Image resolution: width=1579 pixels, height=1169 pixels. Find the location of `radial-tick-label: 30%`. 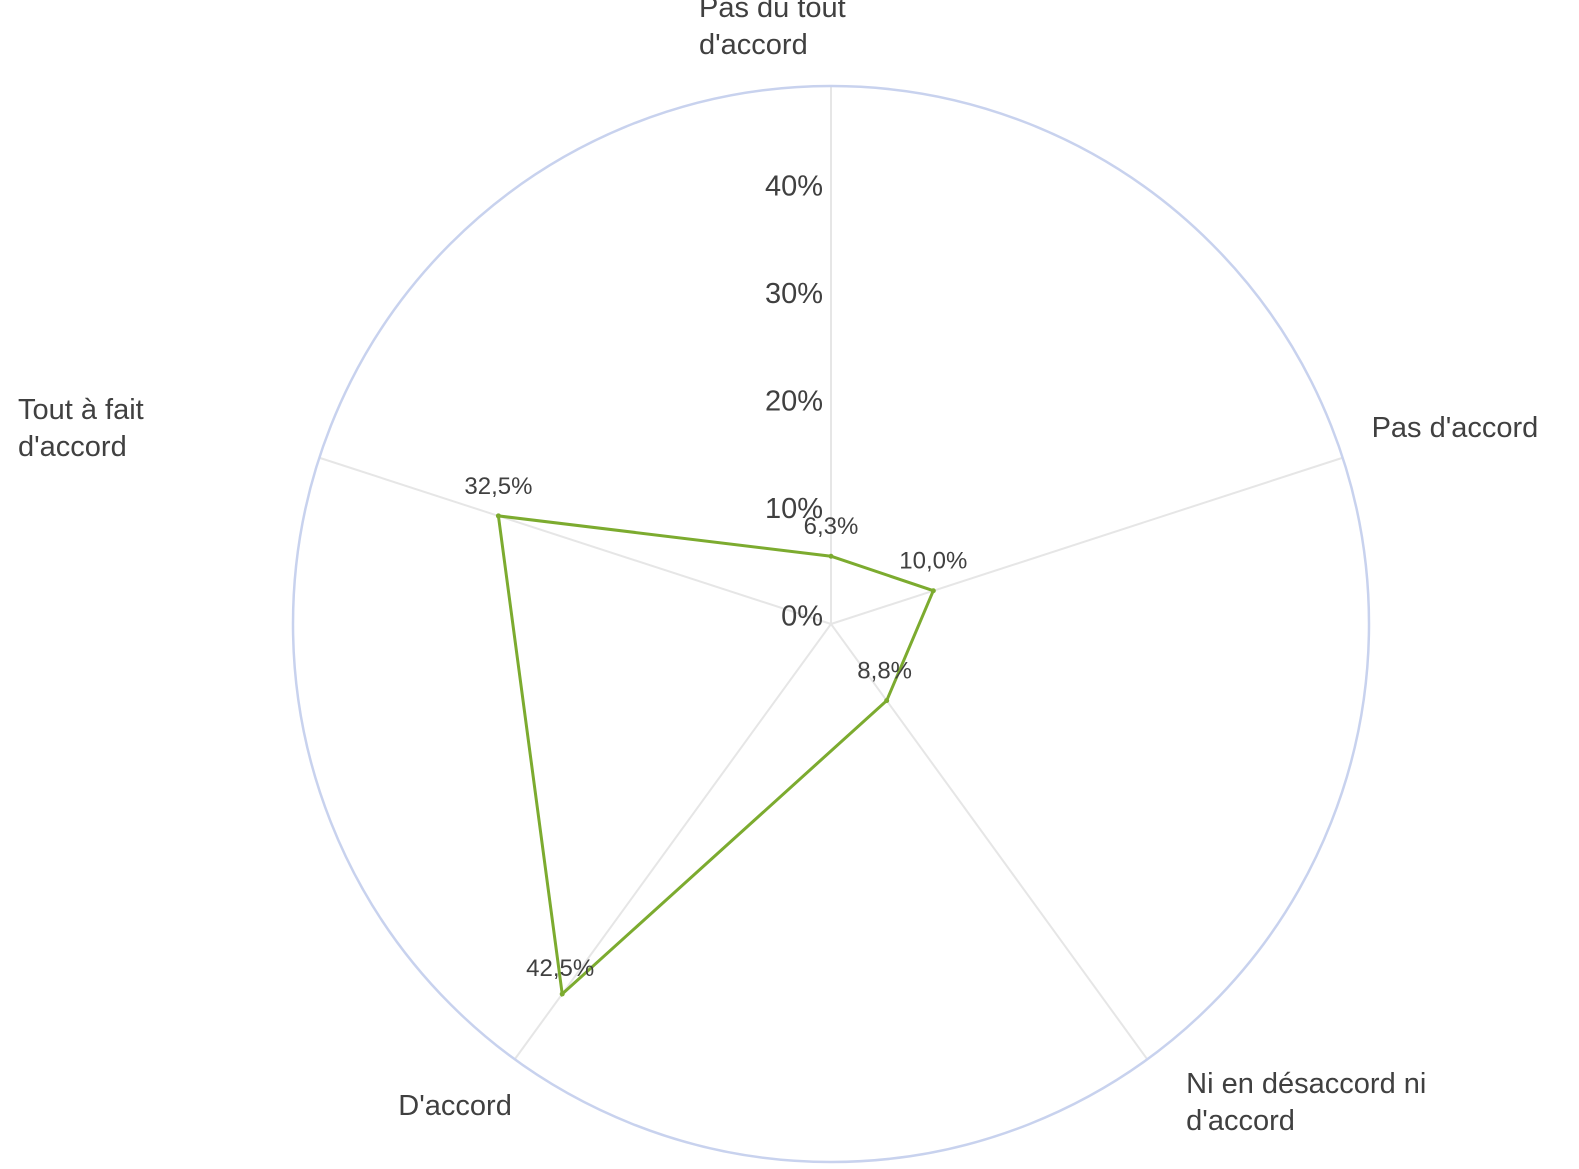

radial-tick-label: 30% is located at coordinates (794, 294).